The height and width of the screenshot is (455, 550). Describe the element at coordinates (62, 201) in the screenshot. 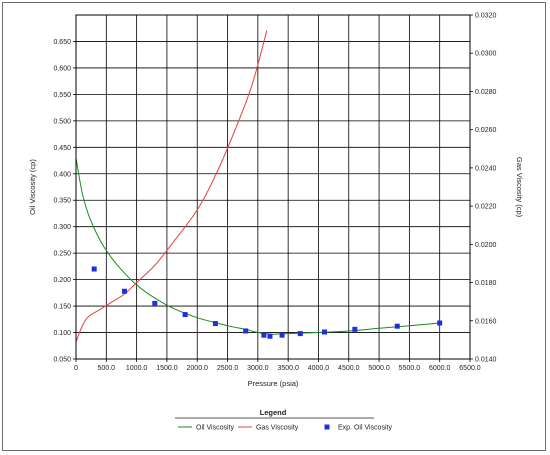

I see `y-tick-label: 0.350` at that location.